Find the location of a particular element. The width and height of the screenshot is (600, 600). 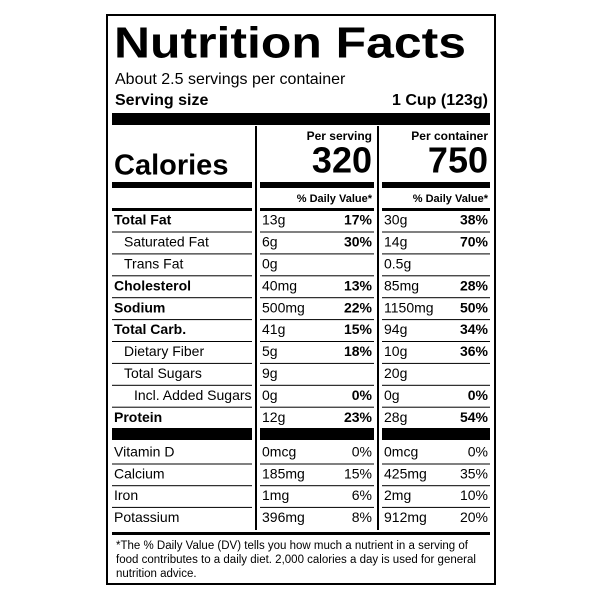

daily-value: 18% is located at coordinates (358, 351).